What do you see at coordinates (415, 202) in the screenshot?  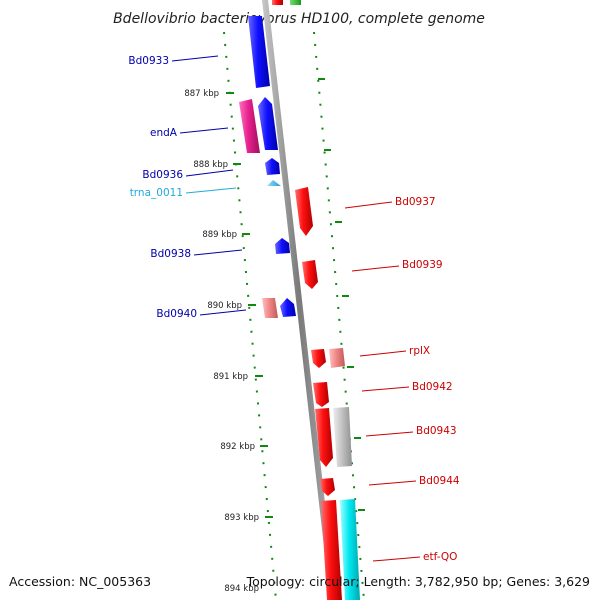 I see `label-bd0937: Bd0937` at bounding box center [415, 202].